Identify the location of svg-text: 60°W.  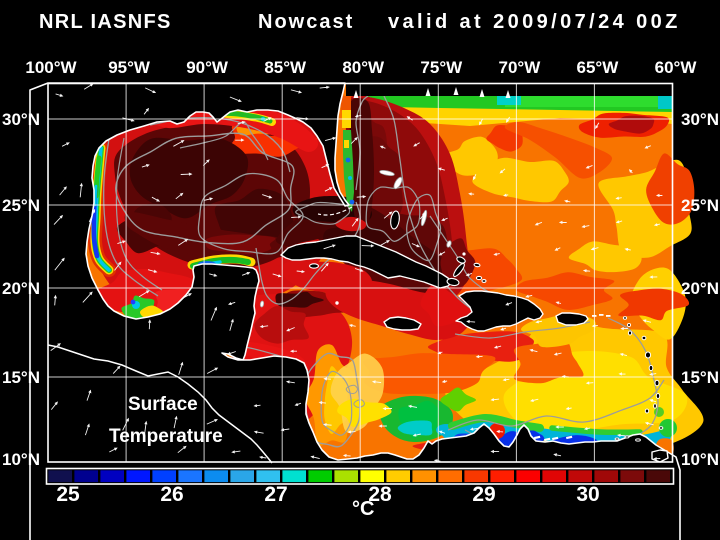
(676, 67).